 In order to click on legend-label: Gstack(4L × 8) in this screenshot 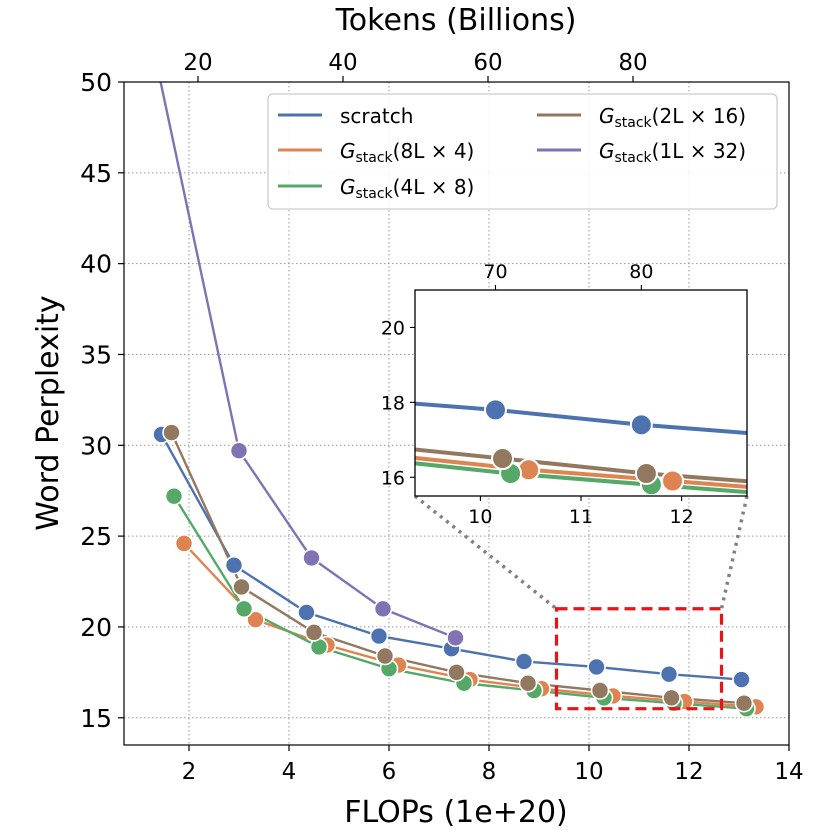, I will do `click(407, 188)`.